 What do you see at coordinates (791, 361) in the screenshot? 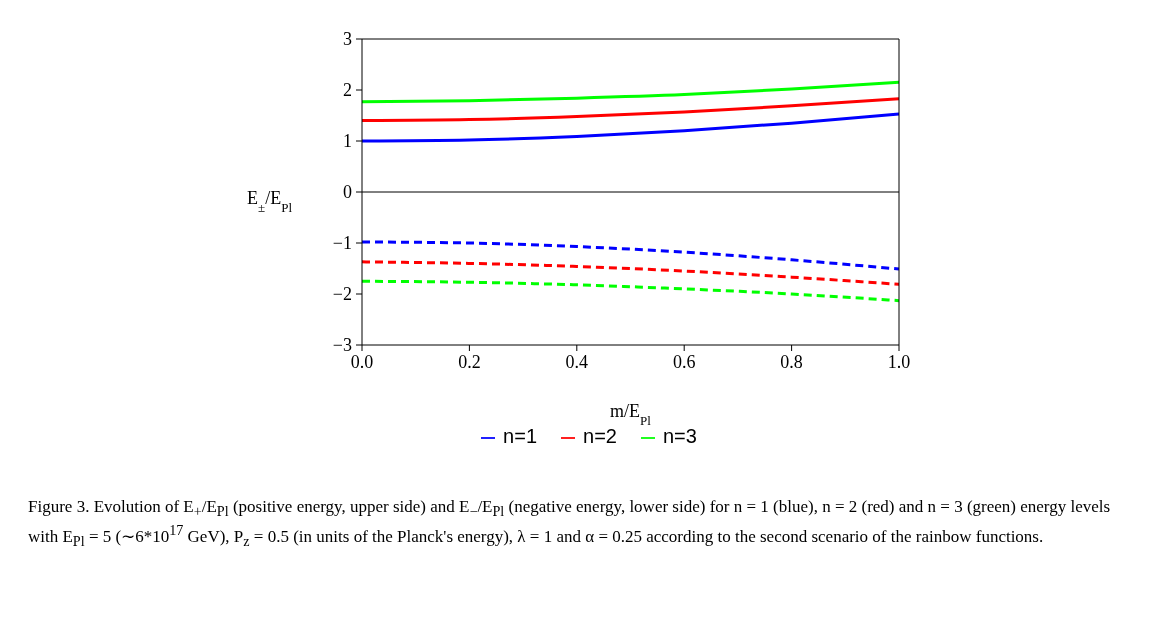
I see `x-tick-label: 0.8` at bounding box center [791, 361].